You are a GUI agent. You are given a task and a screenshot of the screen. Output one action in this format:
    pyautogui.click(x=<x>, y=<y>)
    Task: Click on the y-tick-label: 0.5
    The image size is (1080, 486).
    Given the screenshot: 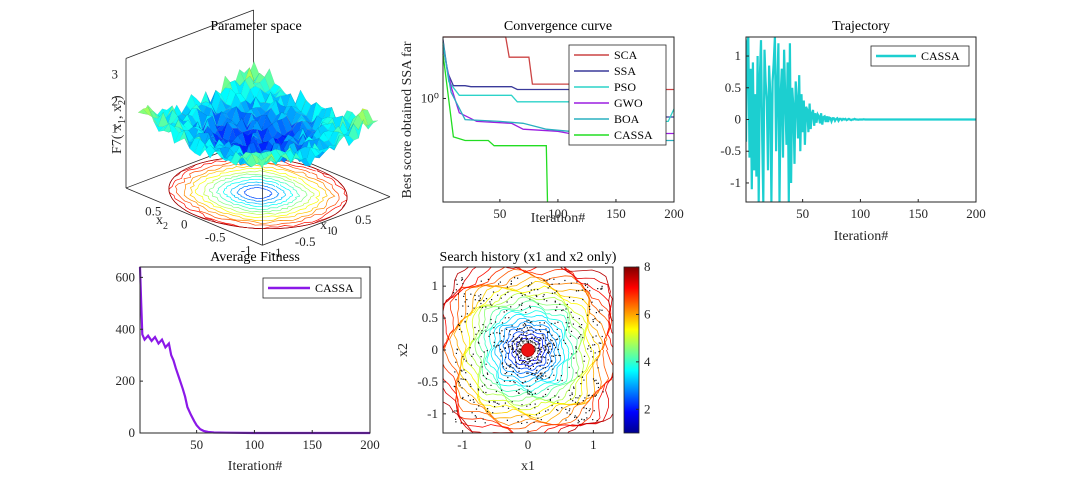 What is the action you would take?
    pyautogui.click(x=430, y=317)
    